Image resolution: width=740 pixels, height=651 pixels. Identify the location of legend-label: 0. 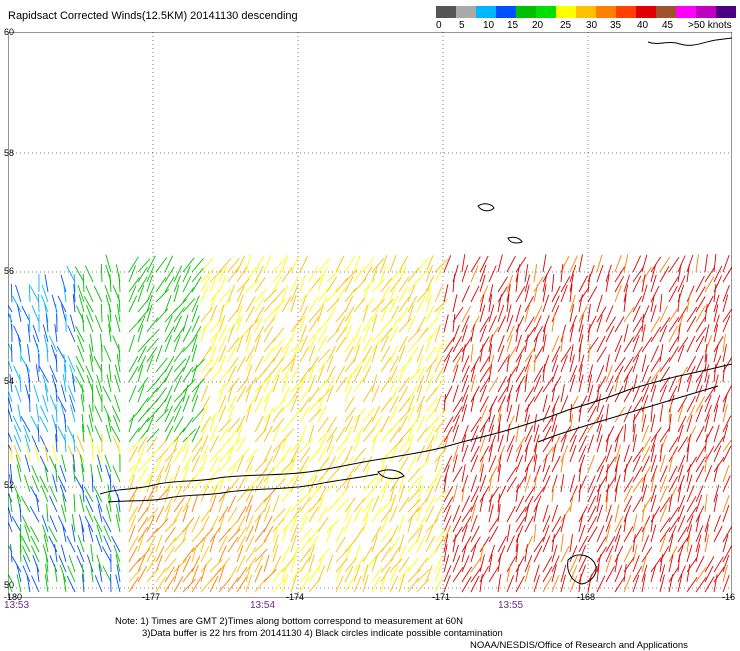
(439, 25).